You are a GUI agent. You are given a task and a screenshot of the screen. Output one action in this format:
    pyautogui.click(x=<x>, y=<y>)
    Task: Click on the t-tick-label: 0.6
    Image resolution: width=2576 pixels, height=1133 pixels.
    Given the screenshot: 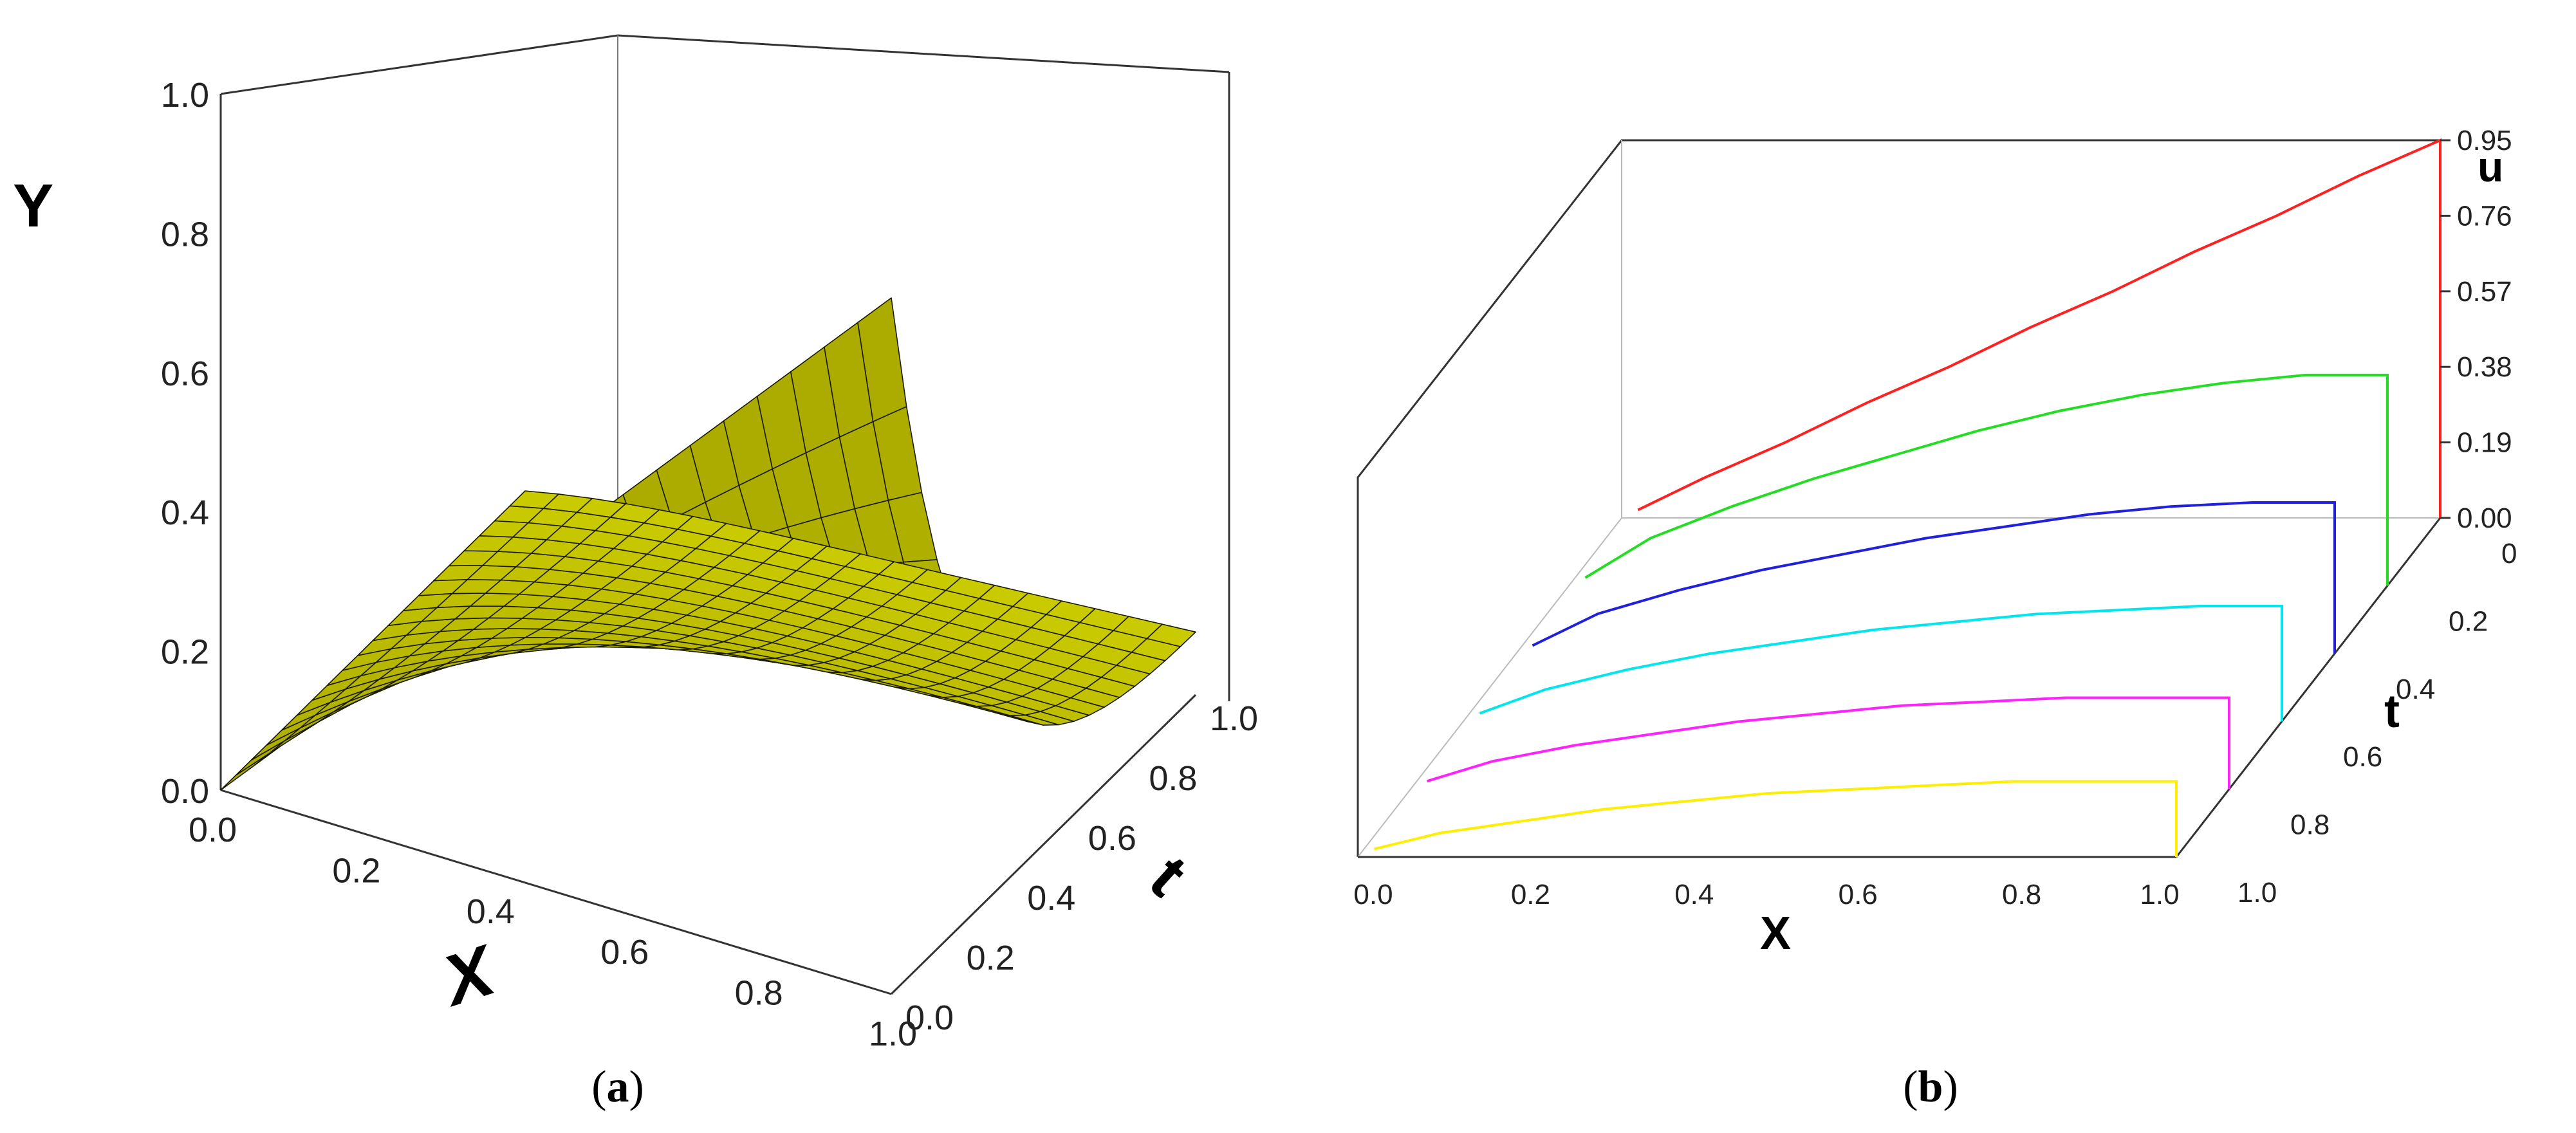 What is the action you would take?
    pyautogui.click(x=1112, y=838)
    